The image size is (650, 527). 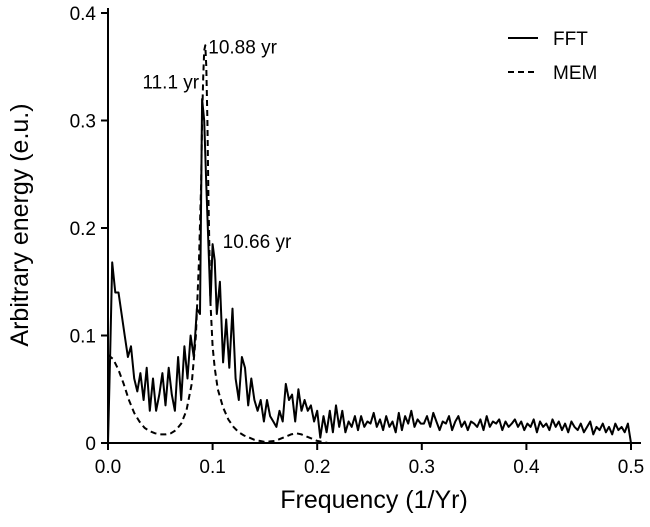 What do you see at coordinates (83, 122) in the screenshot?
I see `y-tick-label: 0.3` at bounding box center [83, 122].